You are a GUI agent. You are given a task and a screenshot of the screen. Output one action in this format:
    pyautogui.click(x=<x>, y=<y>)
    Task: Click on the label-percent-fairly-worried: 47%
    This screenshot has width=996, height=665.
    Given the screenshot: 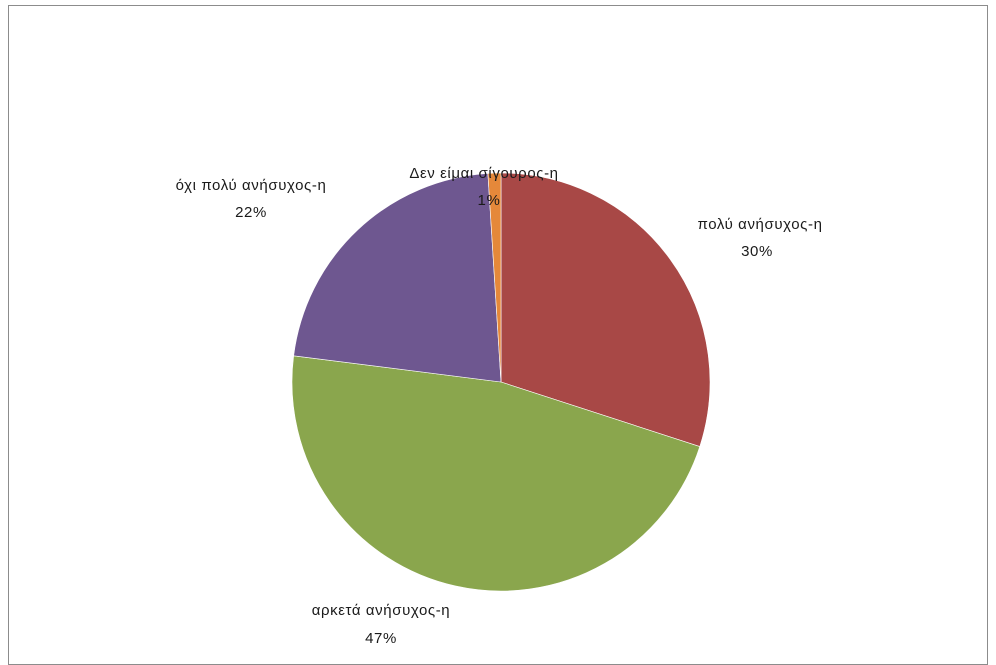 What is the action you would take?
    pyautogui.click(x=381, y=638)
    